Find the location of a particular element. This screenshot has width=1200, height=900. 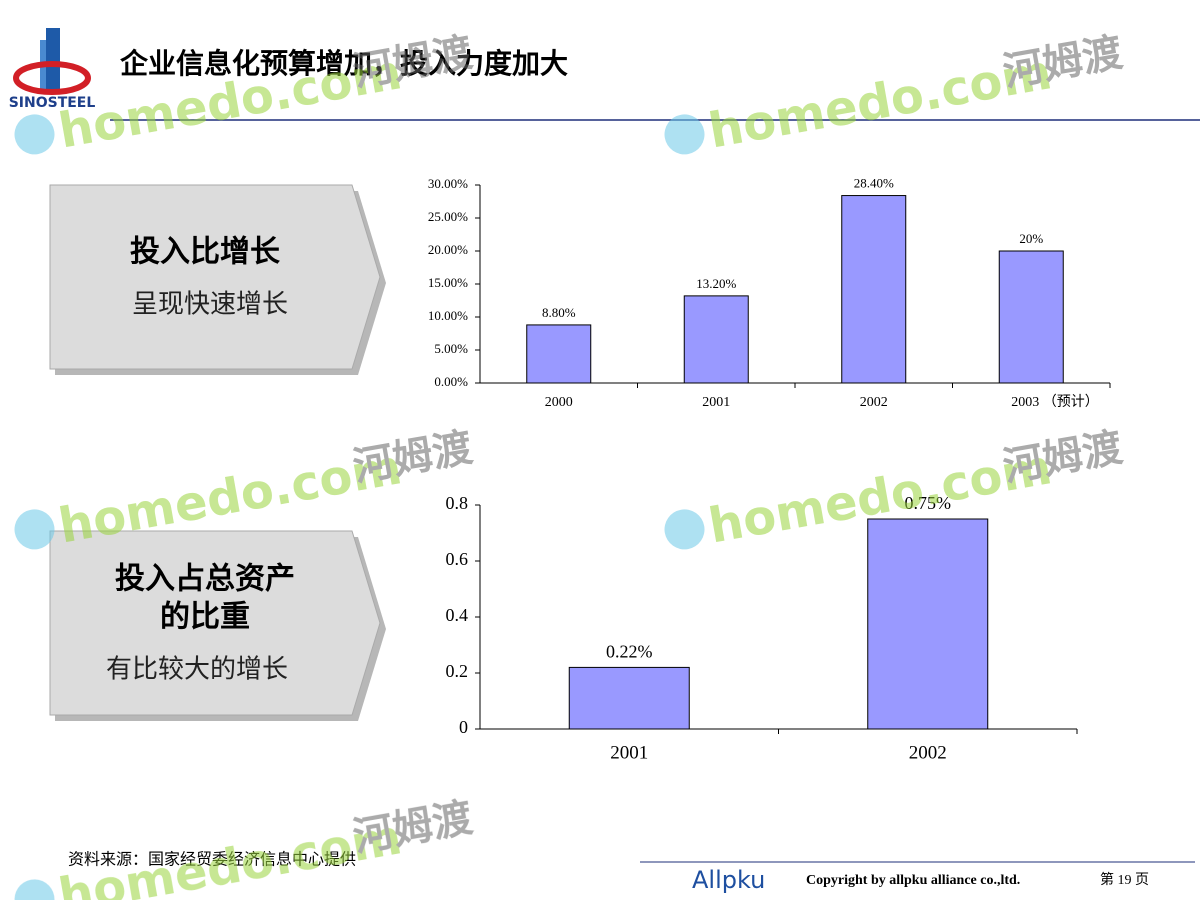

x-tick-label: 2000 is located at coordinates (559, 402).